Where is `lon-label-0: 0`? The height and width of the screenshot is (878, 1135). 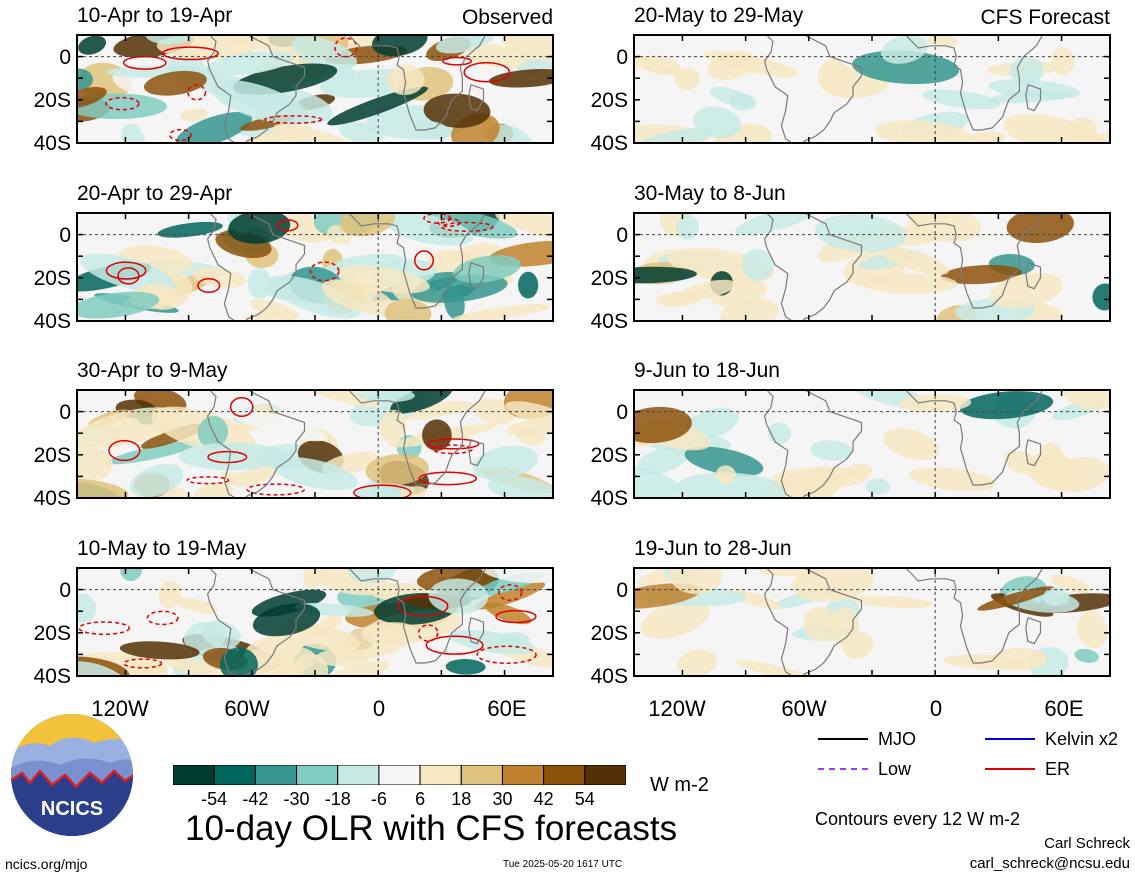
lon-label-0: 0 is located at coordinates (936, 708).